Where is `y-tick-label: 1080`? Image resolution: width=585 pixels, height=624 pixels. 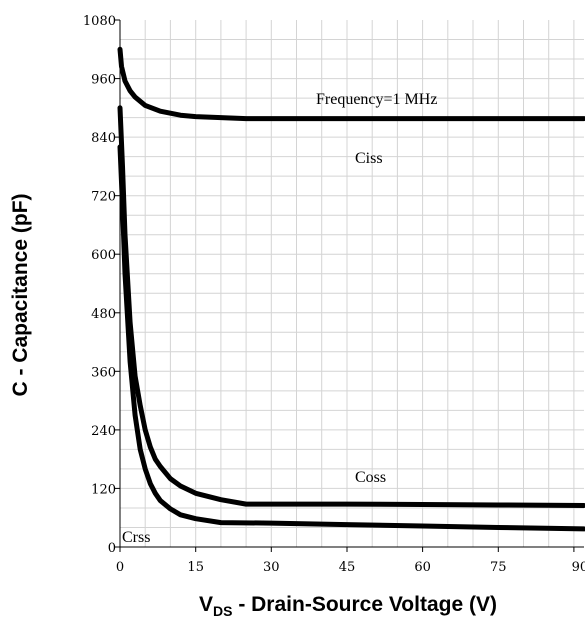
y-tick-label: 1080 is located at coordinates (99, 21).